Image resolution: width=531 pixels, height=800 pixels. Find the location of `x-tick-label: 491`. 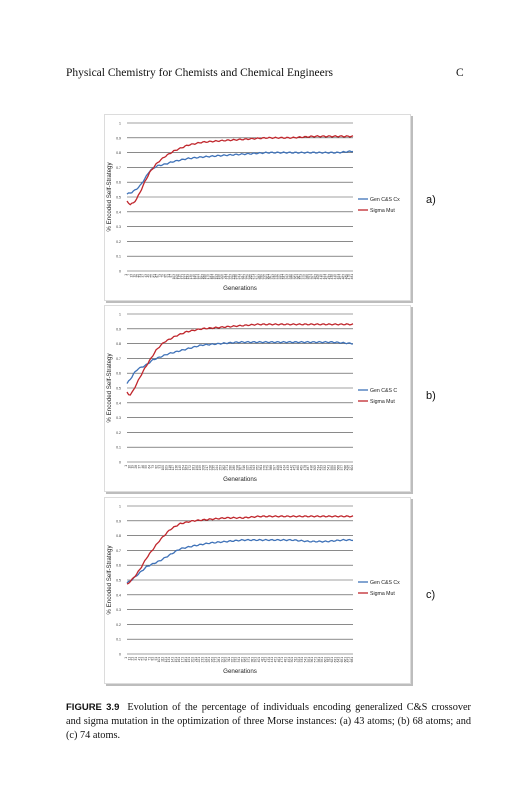

x-tick-label: 491 is located at coordinates (289, 660).